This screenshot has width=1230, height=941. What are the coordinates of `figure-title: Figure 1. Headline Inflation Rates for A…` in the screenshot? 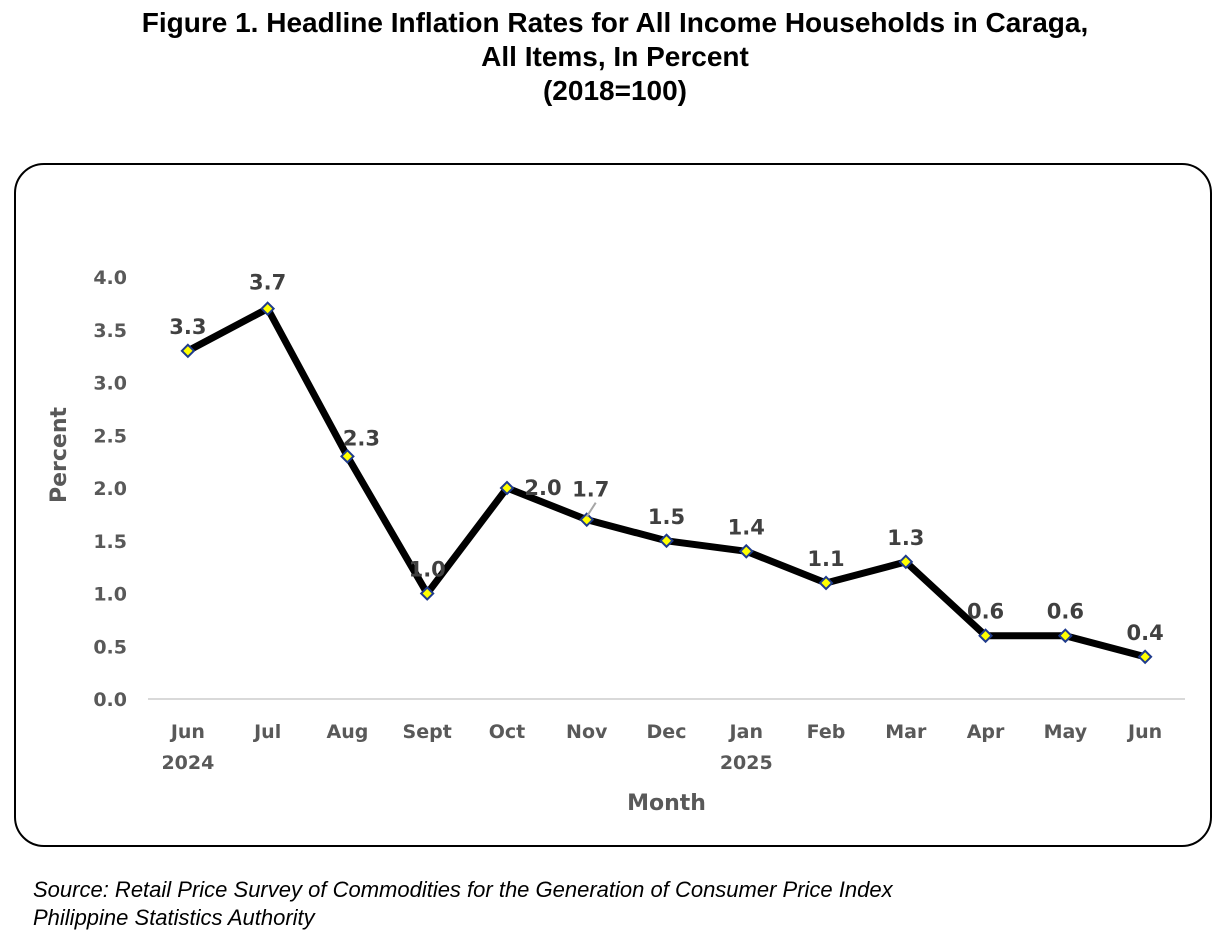 It's located at (615, 57).